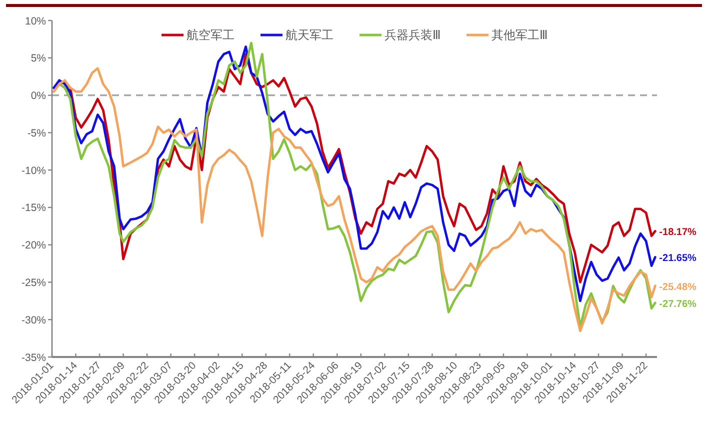  I want to click on y-tick-label: -15%, so click(33, 208).